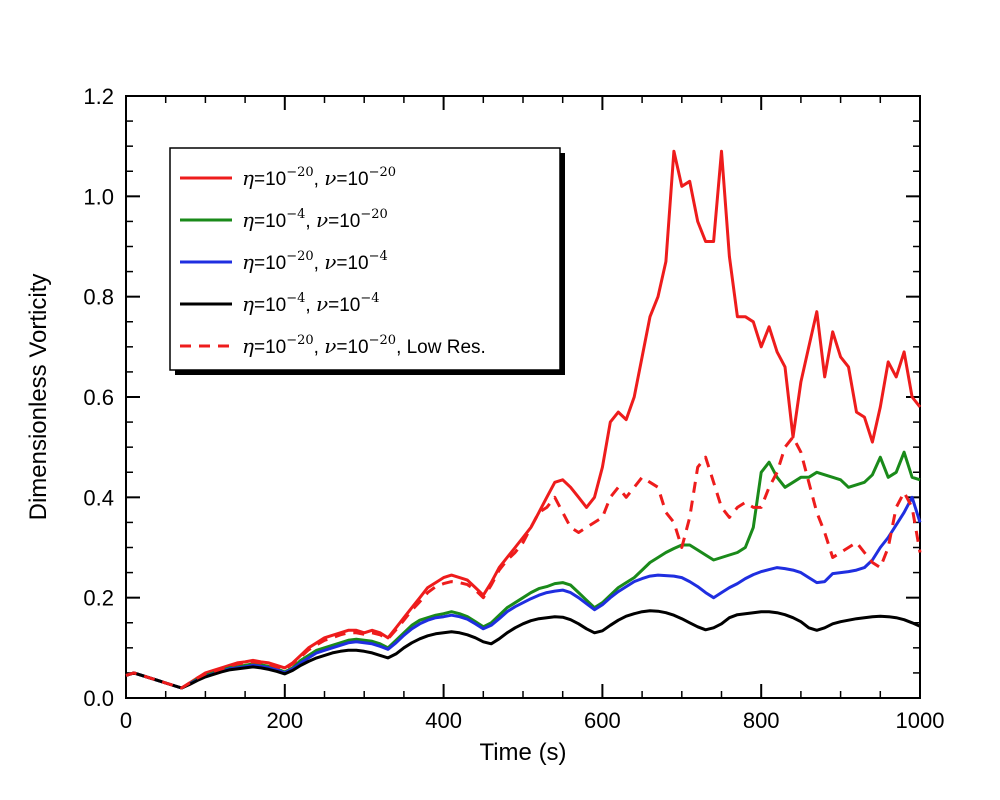 The image size is (1000, 800). What do you see at coordinates (364, 345) in the screenshot?
I see `legend-label-5: η=10−20, ν=10−20, Low Res.` at bounding box center [364, 345].